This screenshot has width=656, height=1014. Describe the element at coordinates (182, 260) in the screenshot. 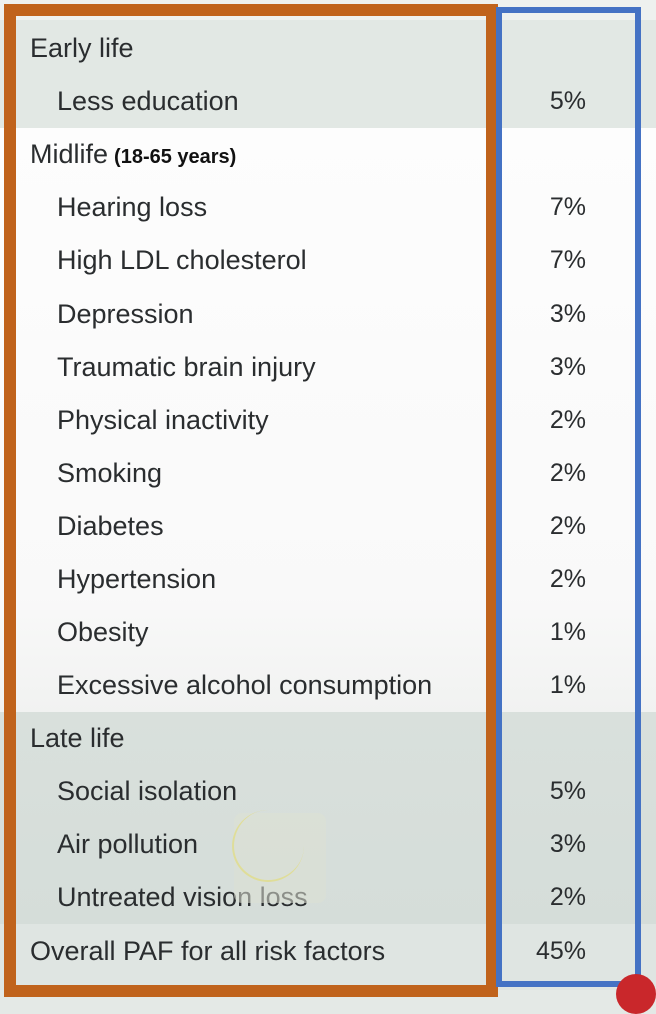

I see `risk-factor-label: High LDL cholesterol` at that location.